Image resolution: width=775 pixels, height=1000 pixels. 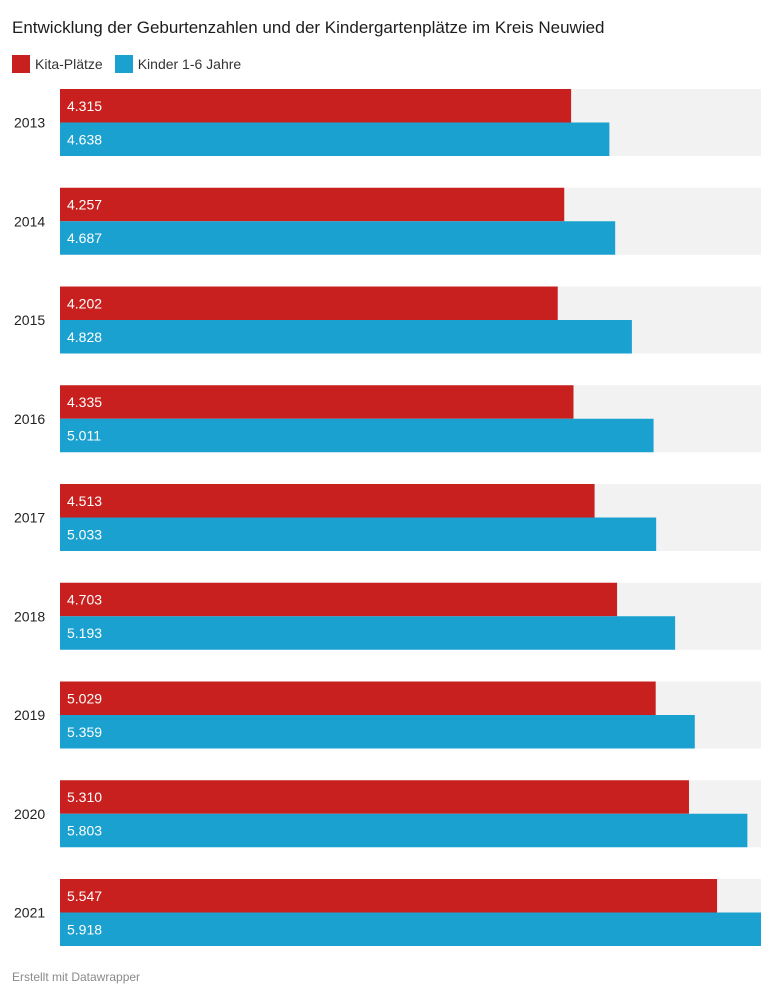 I want to click on data-label-kinder-2017: 5.033, so click(x=84, y=534).